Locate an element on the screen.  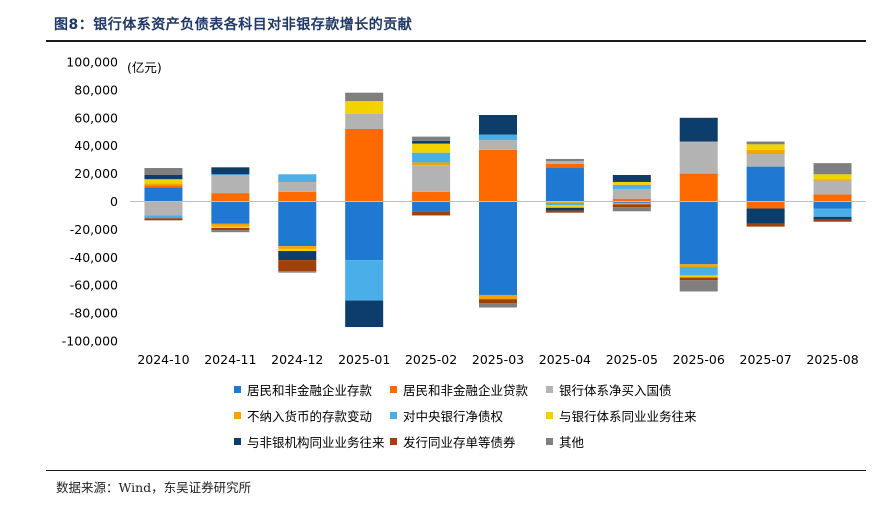
y-tick-label: 20,000 is located at coordinates (96, 173).